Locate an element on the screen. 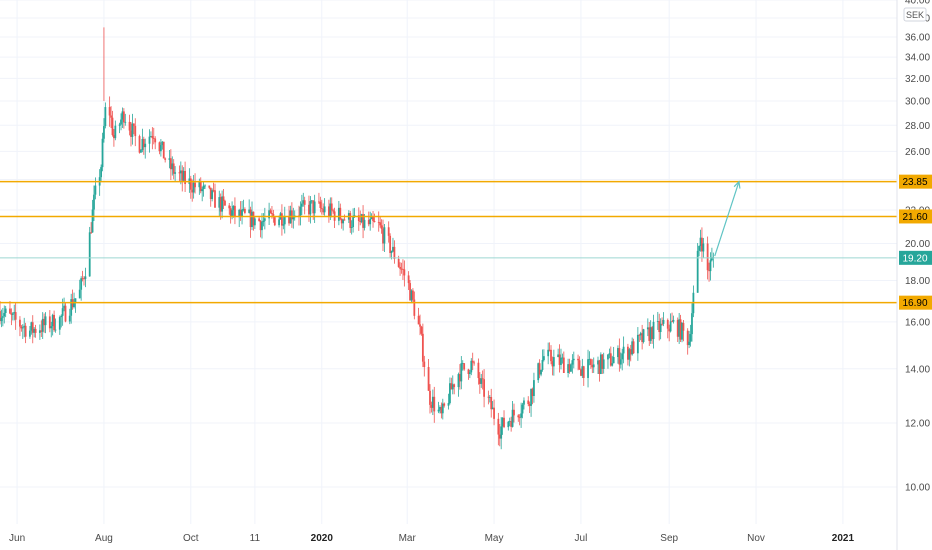  x-tick-label: Sep is located at coordinates (669, 538).